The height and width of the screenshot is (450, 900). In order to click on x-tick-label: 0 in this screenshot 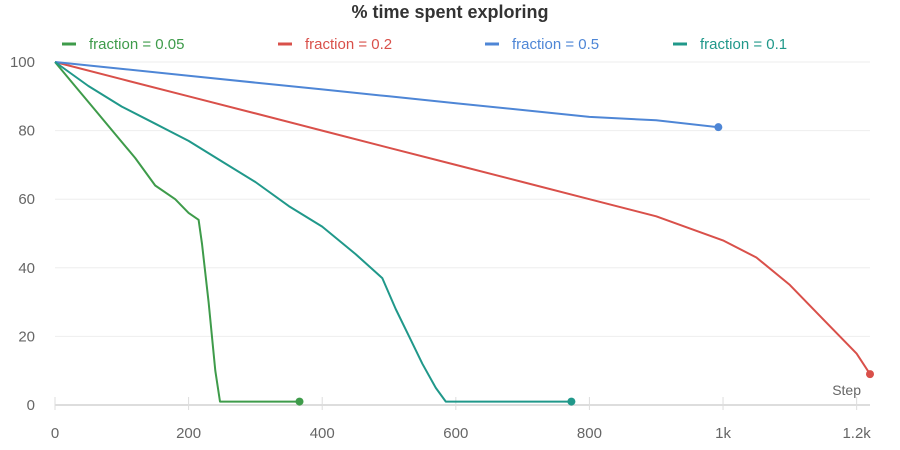, I will do `click(55, 433)`.